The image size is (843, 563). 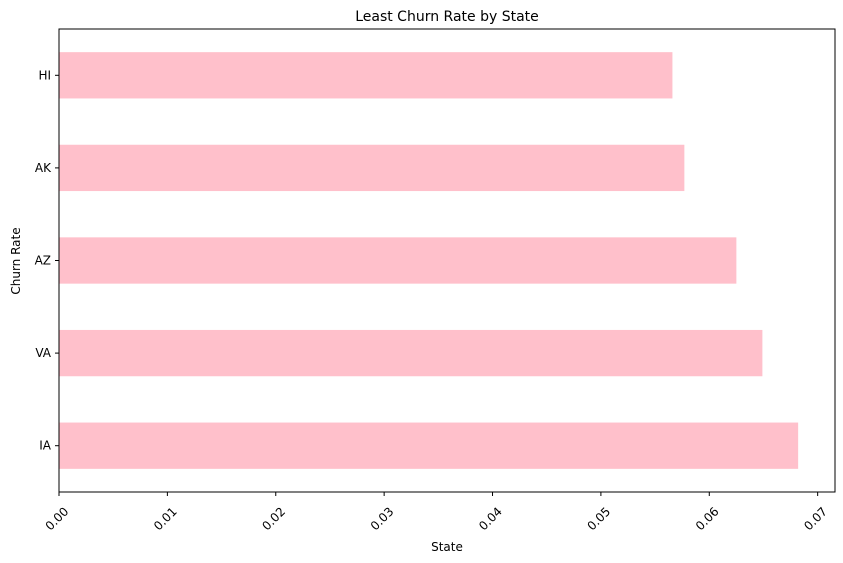 I want to click on x-tick-label: 0.06, so click(x=707, y=518).